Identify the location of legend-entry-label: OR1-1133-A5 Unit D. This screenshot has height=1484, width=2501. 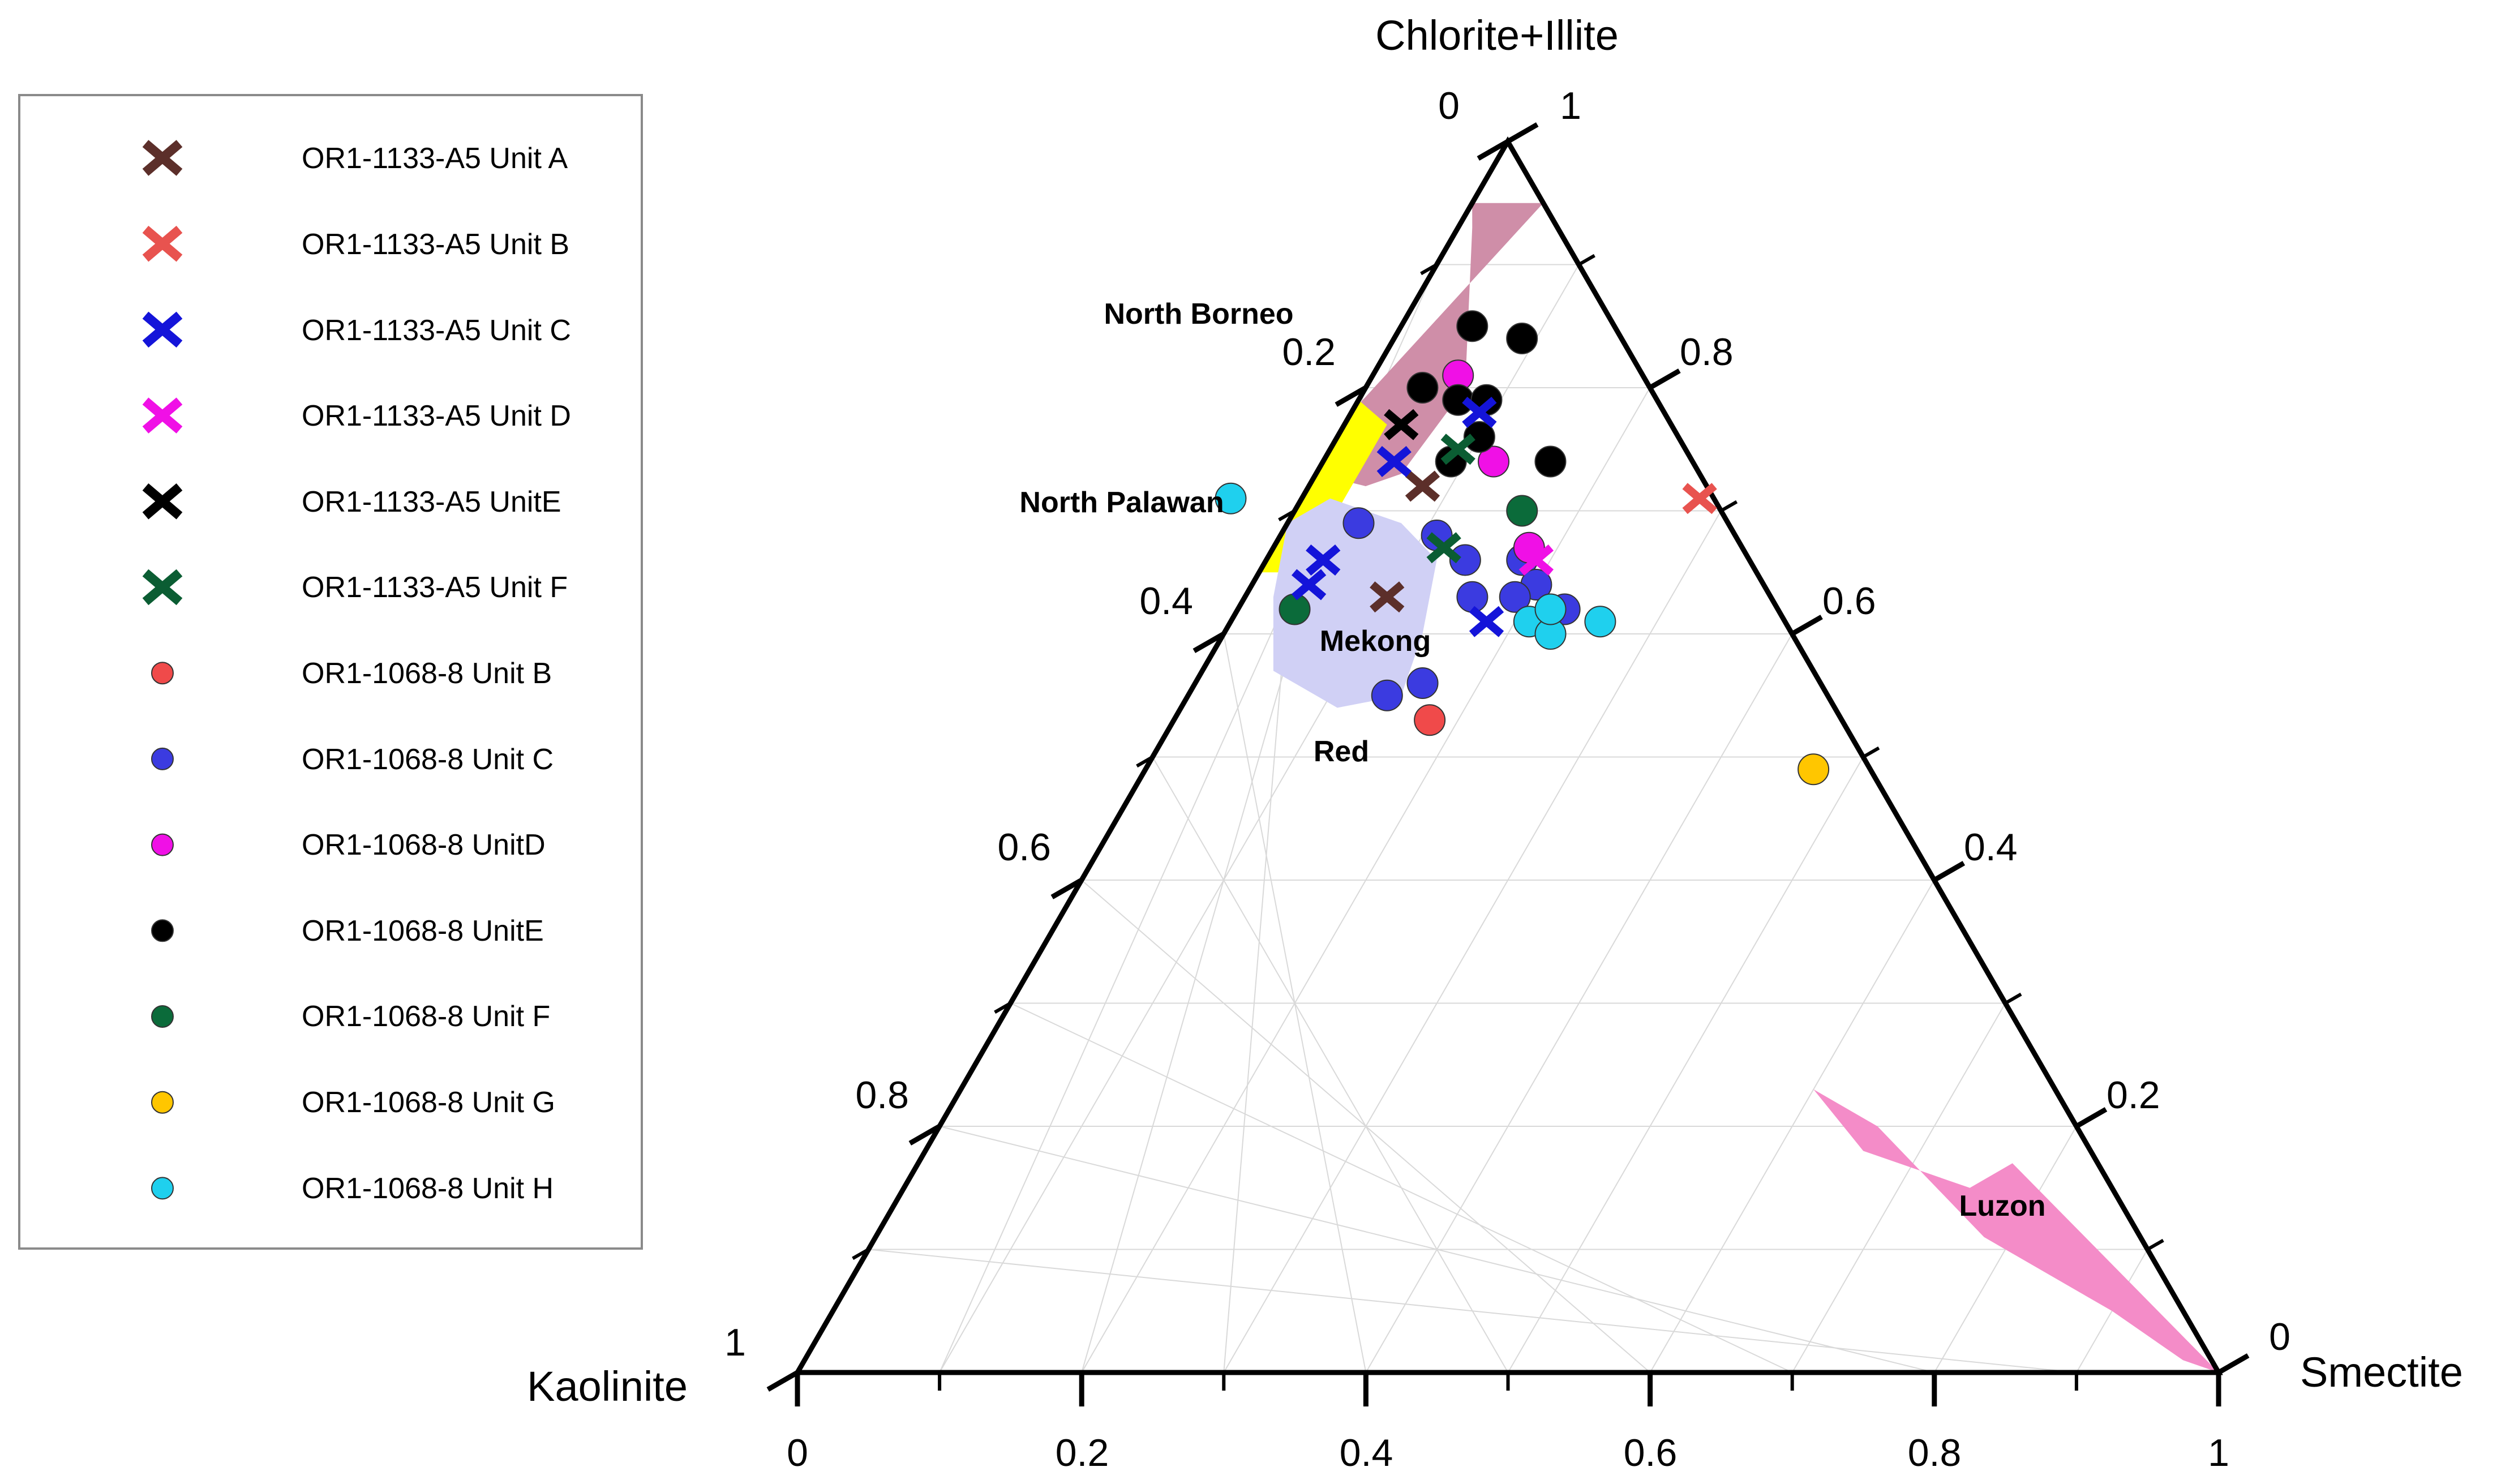
(436, 416).